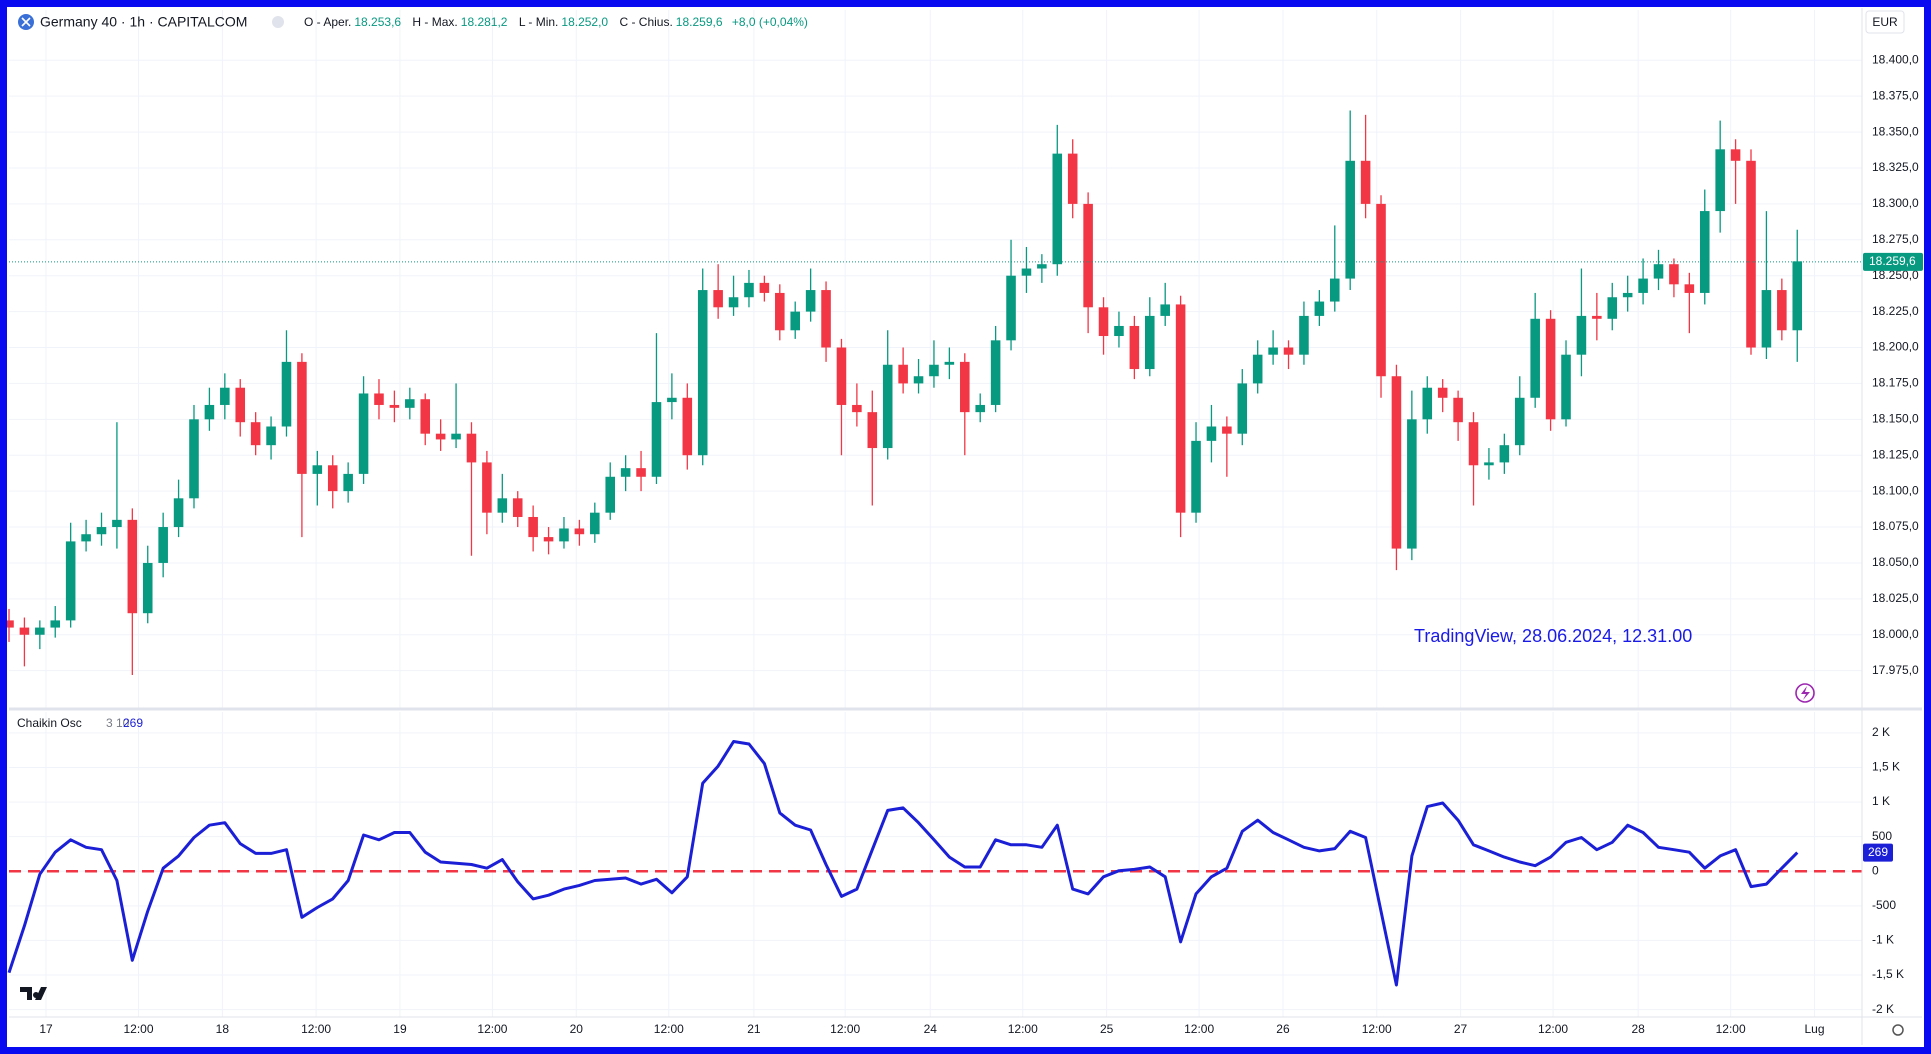 This screenshot has width=1931, height=1054. Describe the element at coordinates (1883, 1009) in the screenshot. I see `y-tick-label: -2 K` at that location.